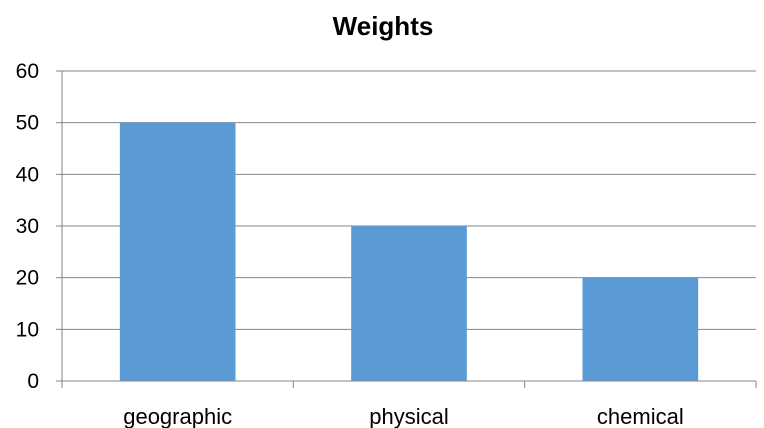 This screenshot has height=428, width=764. I want to click on y-tick-label: 40, so click(27, 174).